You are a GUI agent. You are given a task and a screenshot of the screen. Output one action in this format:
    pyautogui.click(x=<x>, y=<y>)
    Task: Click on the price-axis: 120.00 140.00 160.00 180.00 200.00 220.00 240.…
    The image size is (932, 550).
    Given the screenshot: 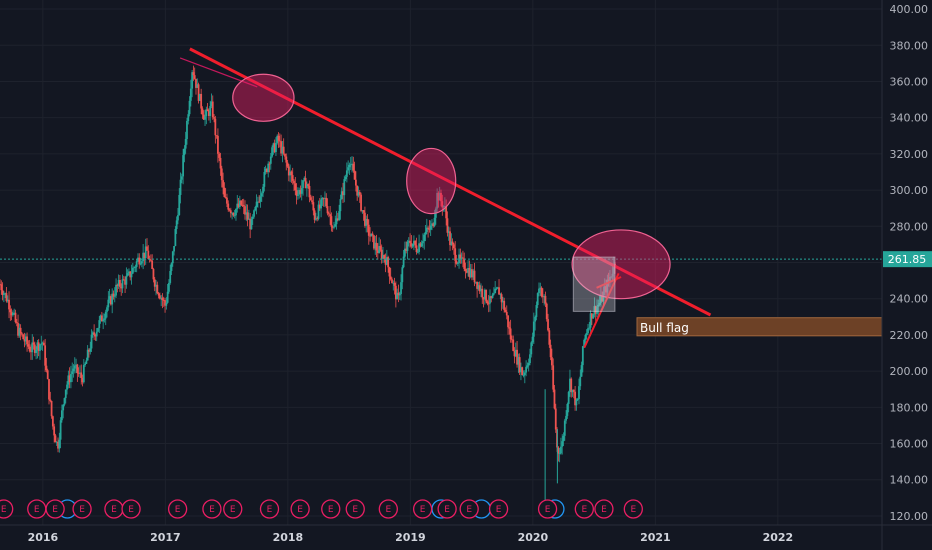 What is the action you would take?
    pyautogui.click(x=907, y=263)
    